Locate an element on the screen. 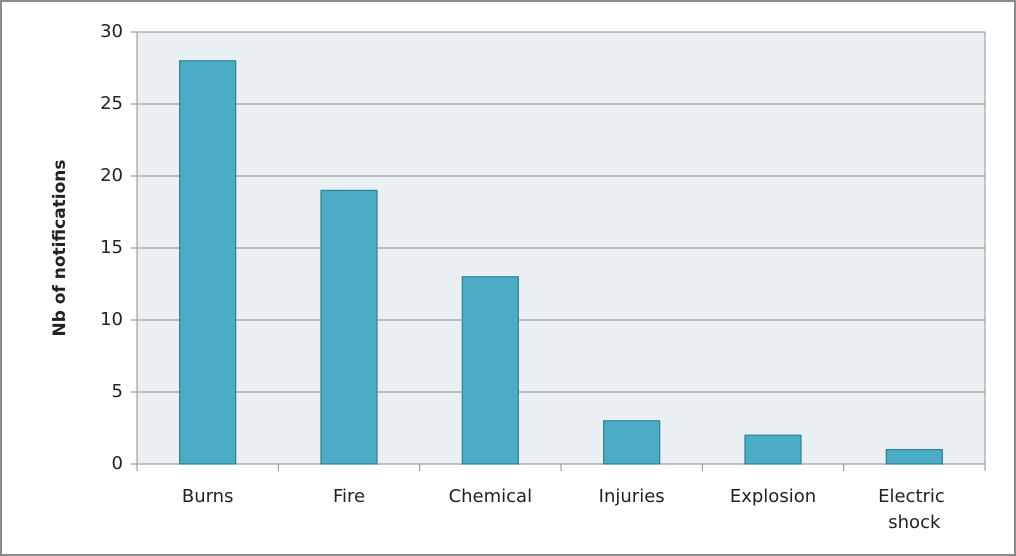  y-tick-label: 15 is located at coordinates (111, 247).